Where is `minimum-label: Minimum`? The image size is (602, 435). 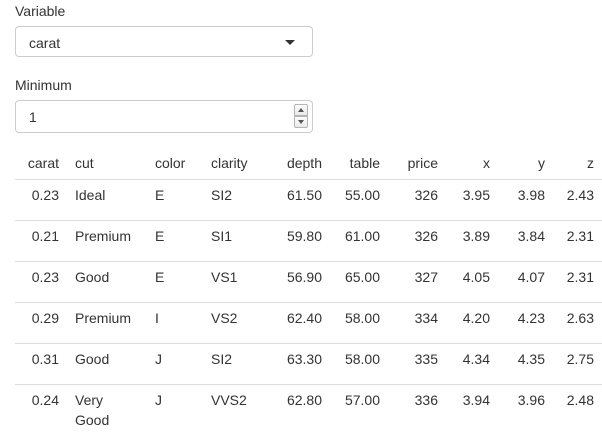
minimum-label: Minimum is located at coordinates (43, 85).